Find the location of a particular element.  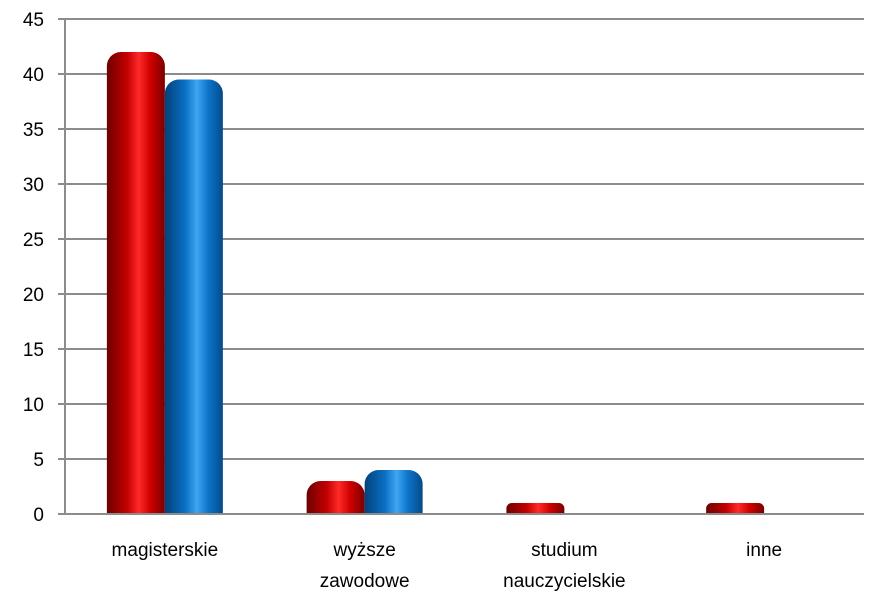

y-tick-label: 0 is located at coordinates (38, 515).